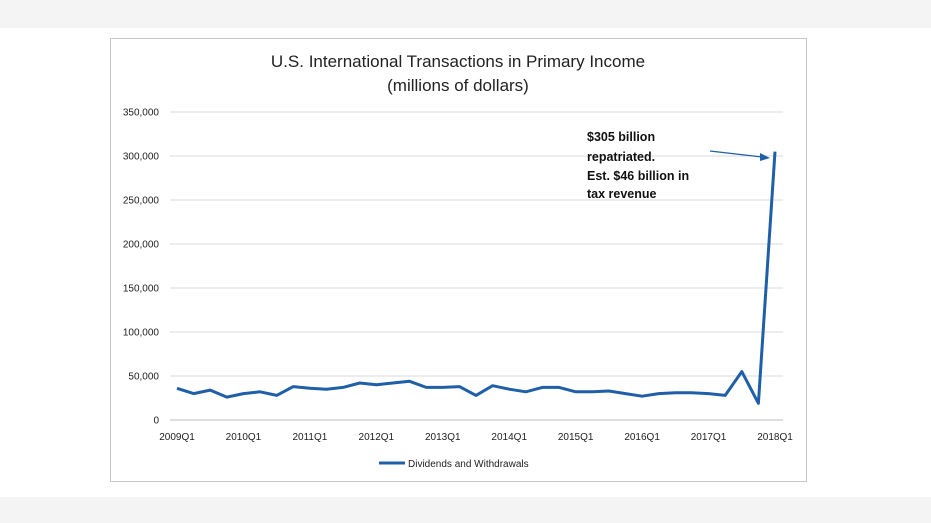 This screenshot has width=931, height=523. I want to click on x-tick-label: 2012Q1, so click(377, 437).